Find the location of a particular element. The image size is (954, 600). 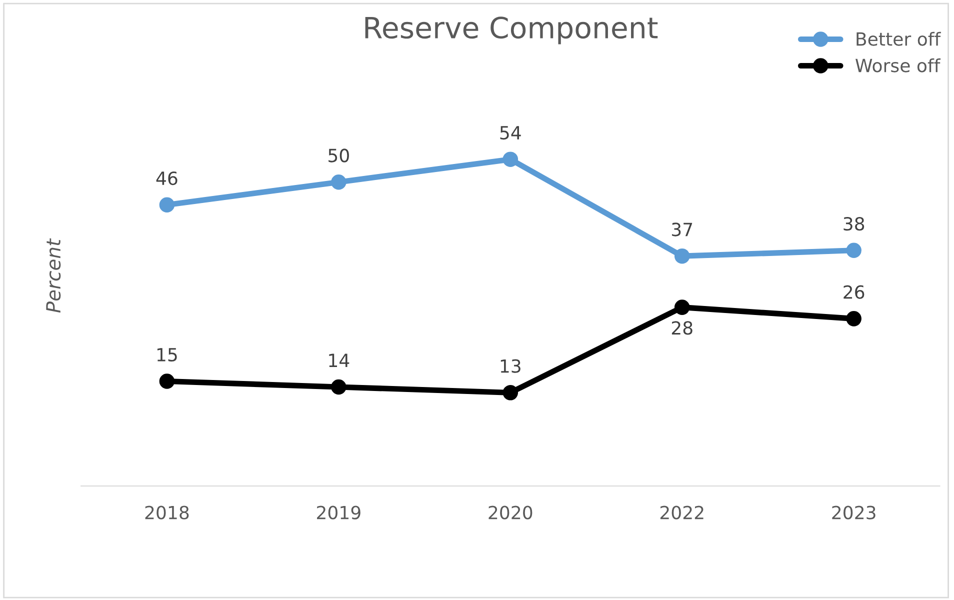

data-label: 26 is located at coordinates (854, 292).